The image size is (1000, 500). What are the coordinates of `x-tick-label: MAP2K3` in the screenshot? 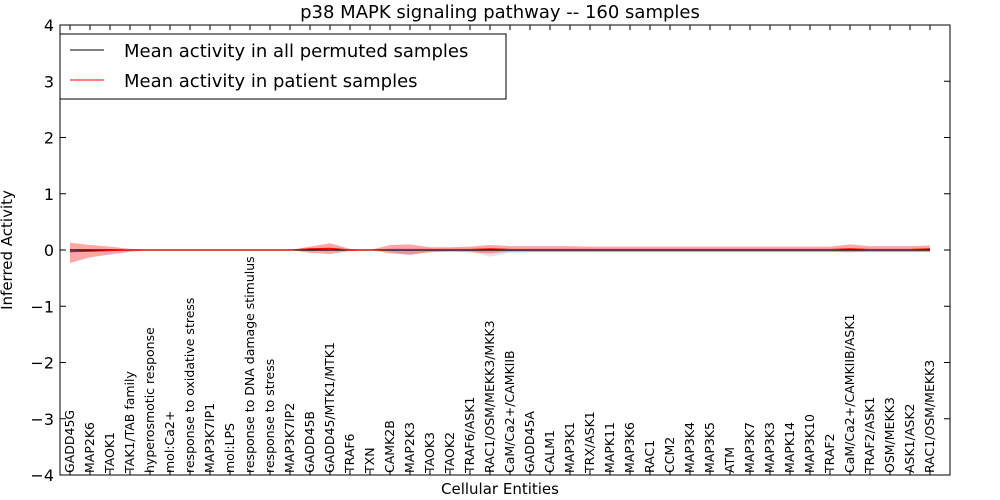 It's located at (409, 447).